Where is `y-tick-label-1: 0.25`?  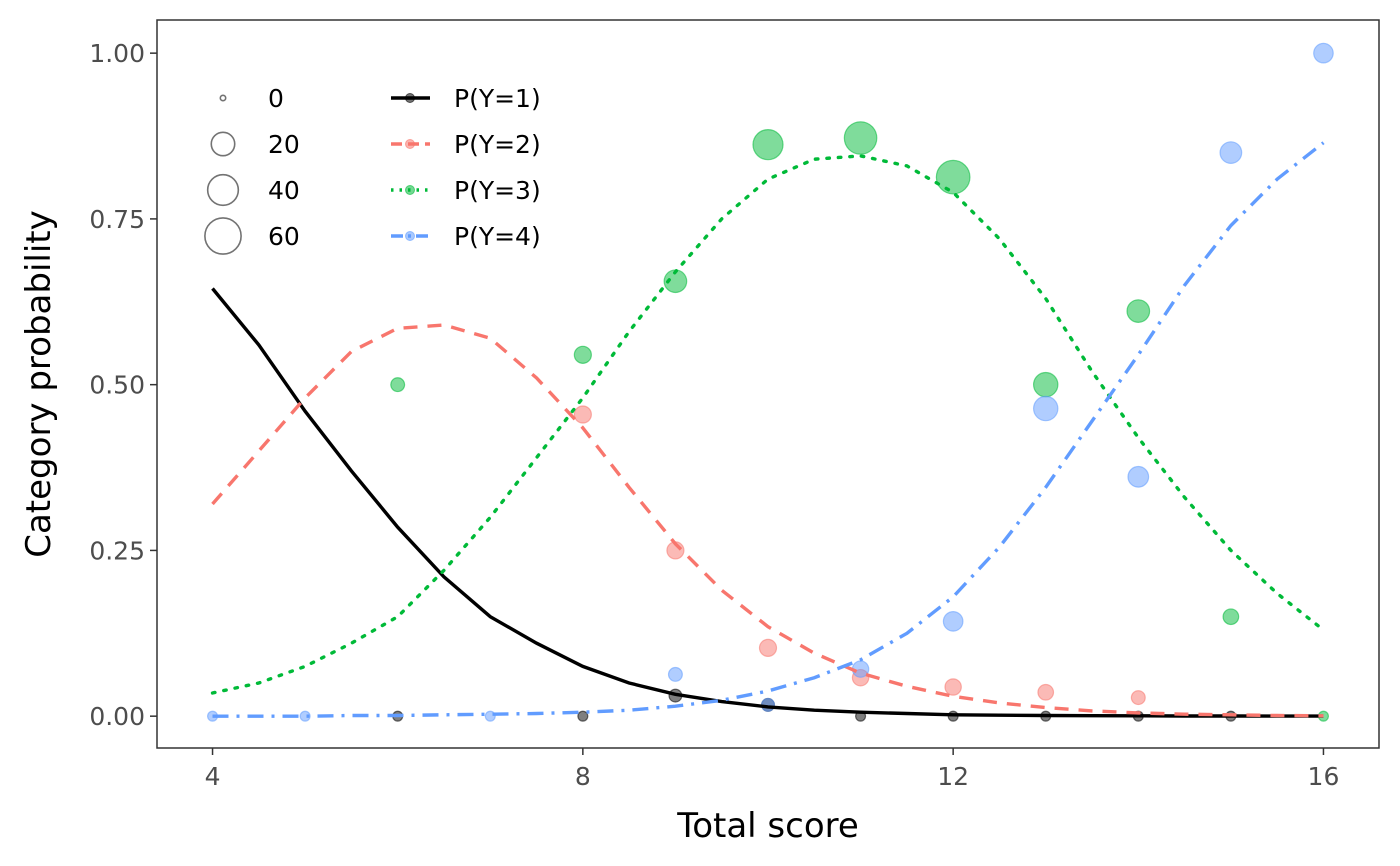
y-tick-label-1: 0.25 is located at coordinates (117, 550).